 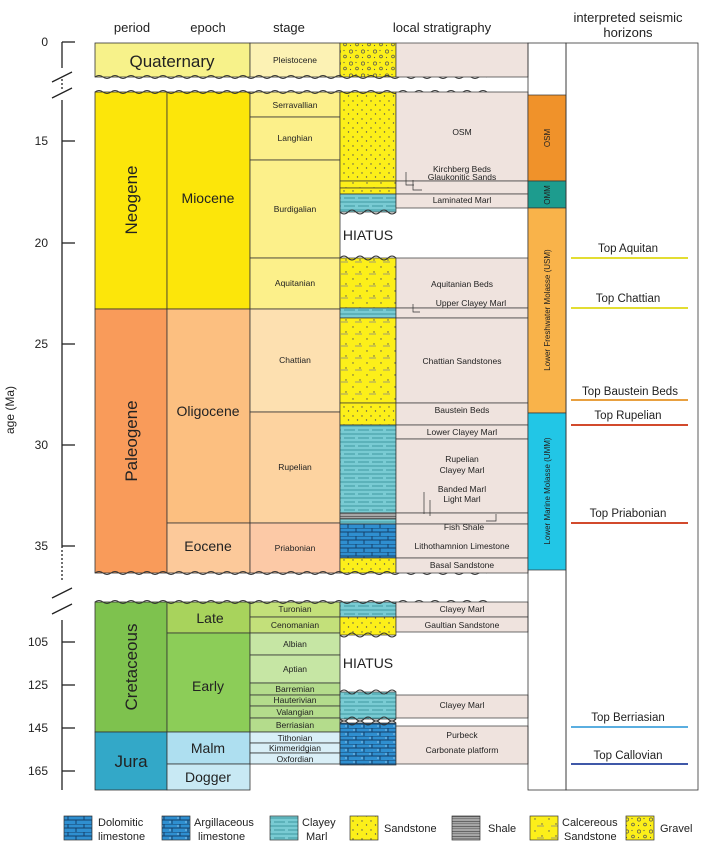 What do you see at coordinates (319, 823) in the screenshot?
I see `legend-clayey-l1: Clayey` at bounding box center [319, 823].